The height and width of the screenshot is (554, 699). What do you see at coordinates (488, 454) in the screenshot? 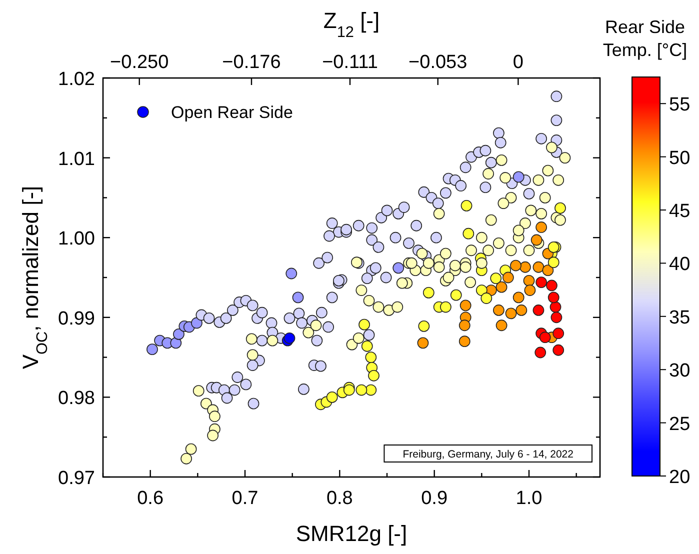
I see `annotation: Freiburg, Germany, July 6 - 14, 2022` at bounding box center [488, 454].